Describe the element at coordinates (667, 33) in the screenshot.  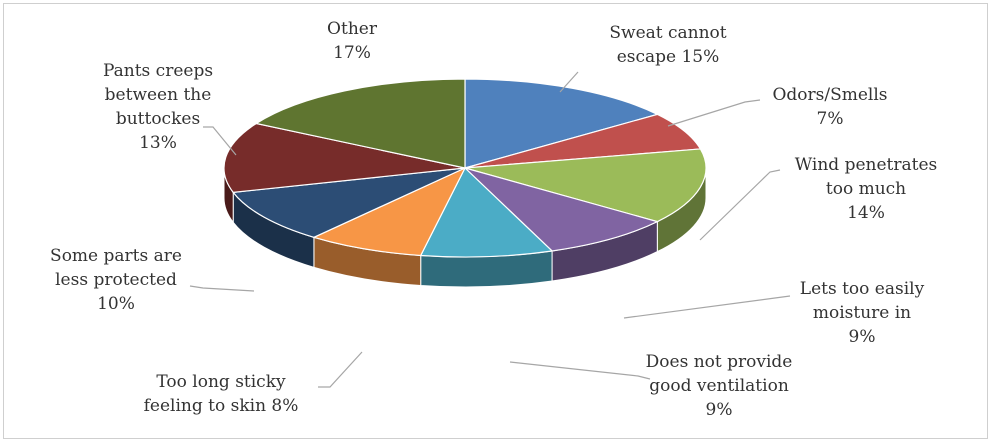
I see `label-line-sweat-0: Sweat cannot` at that location.